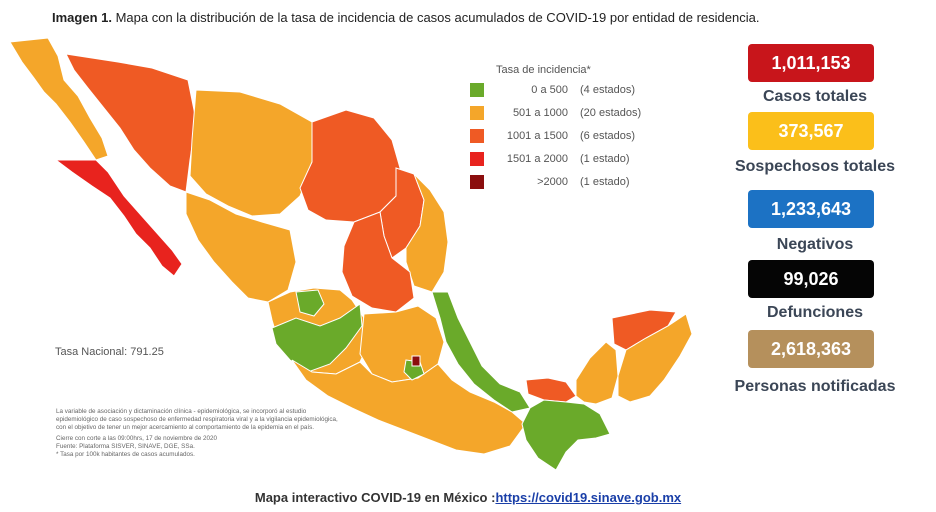  I want to click on total-cases-label: Casos totales, so click(815, 96).